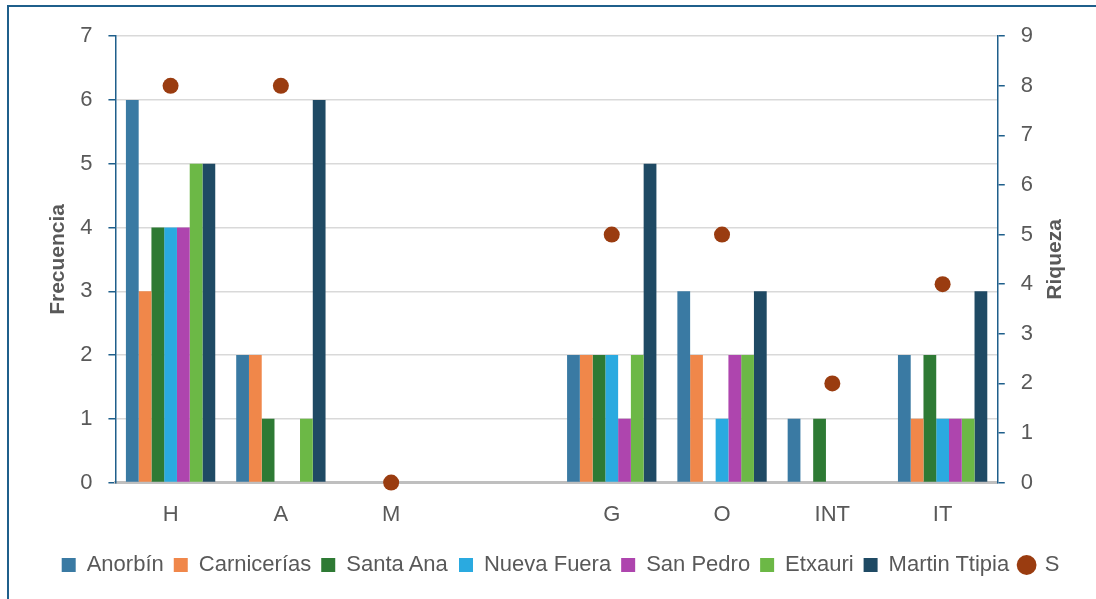  I want to click on y-axis-title: Frecuencia, so click(57, 259).